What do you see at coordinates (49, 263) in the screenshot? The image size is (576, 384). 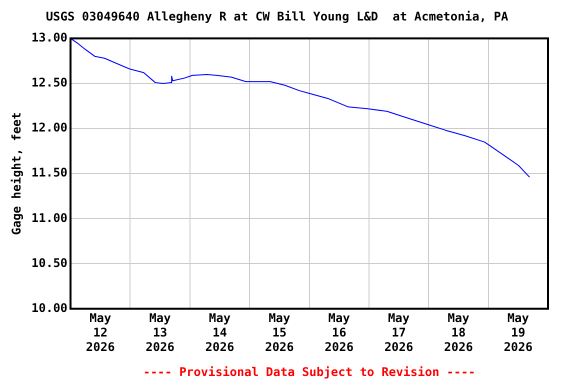 I see `y-tick-label: 10.50` at bounding box center [49, 263].